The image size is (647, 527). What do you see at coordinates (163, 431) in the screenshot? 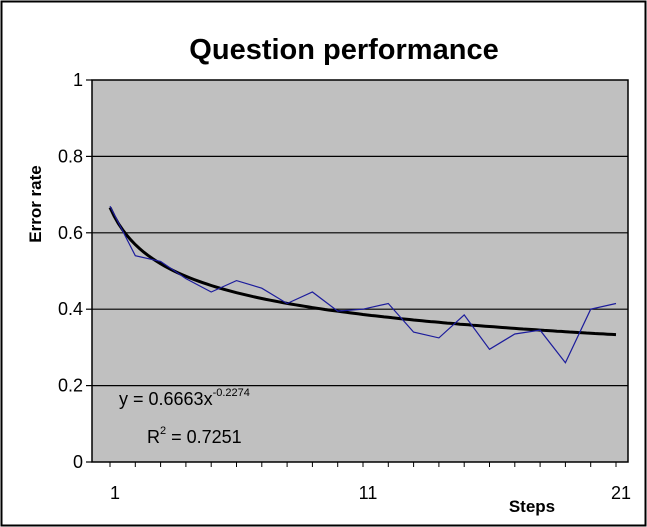
I see `r2-exponent: 2` at bounding box center [163, 431].